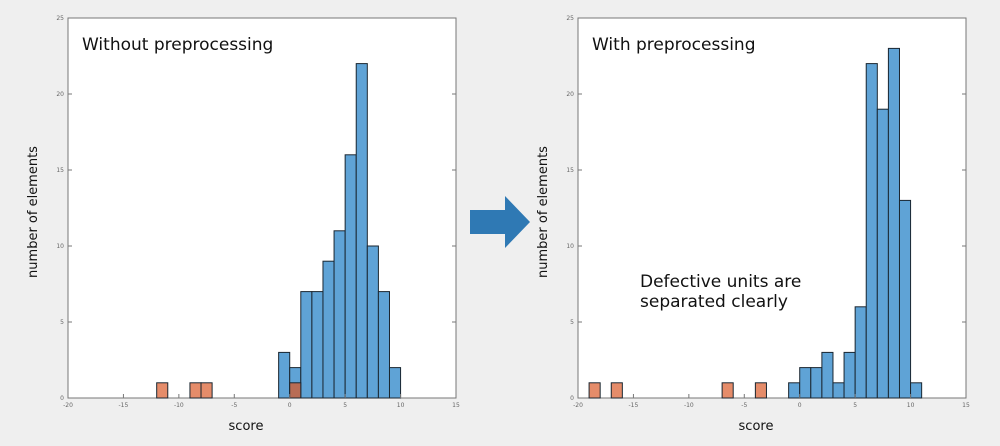  What do you see at coordinates (720, 282) in the screenshot?
I see `annotation-line-1: Defective units are` at bounding box center [720, 282].